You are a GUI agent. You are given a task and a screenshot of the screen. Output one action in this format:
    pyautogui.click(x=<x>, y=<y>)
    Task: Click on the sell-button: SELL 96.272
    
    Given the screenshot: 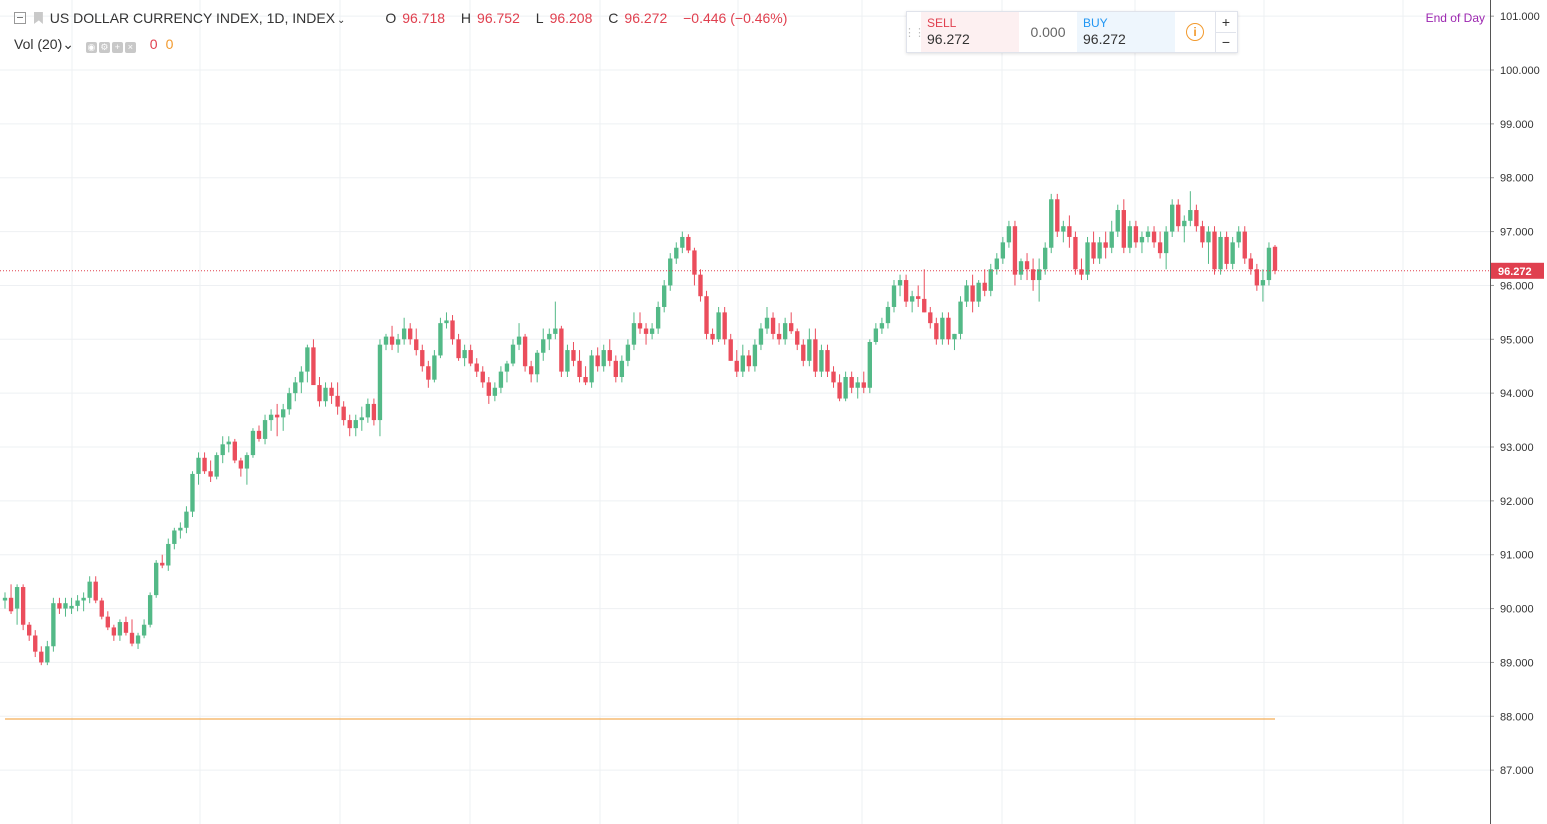 What is the action you would take?
    pyautogui.click(x=970, y=32)
    